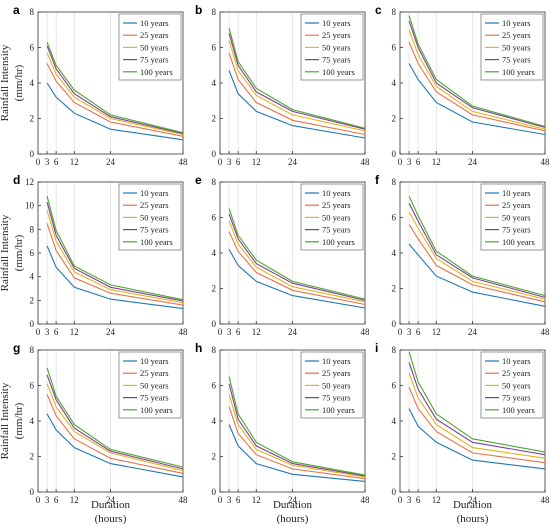  I want to click on panel-letter: f, so click(377, 180).